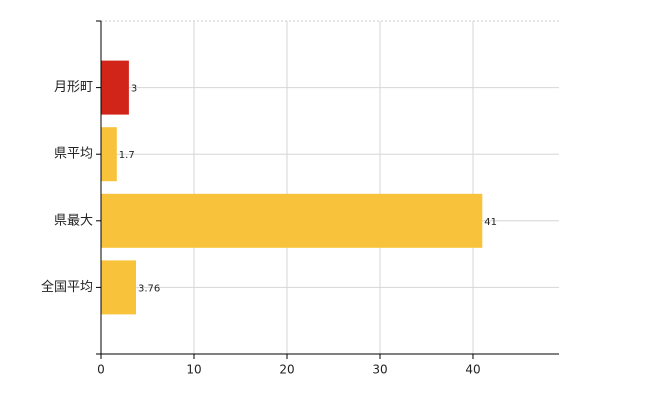  Describe the element at coordinates (73, 154) in the screenshot. I see `y-tick-label: 県平均` at that location.